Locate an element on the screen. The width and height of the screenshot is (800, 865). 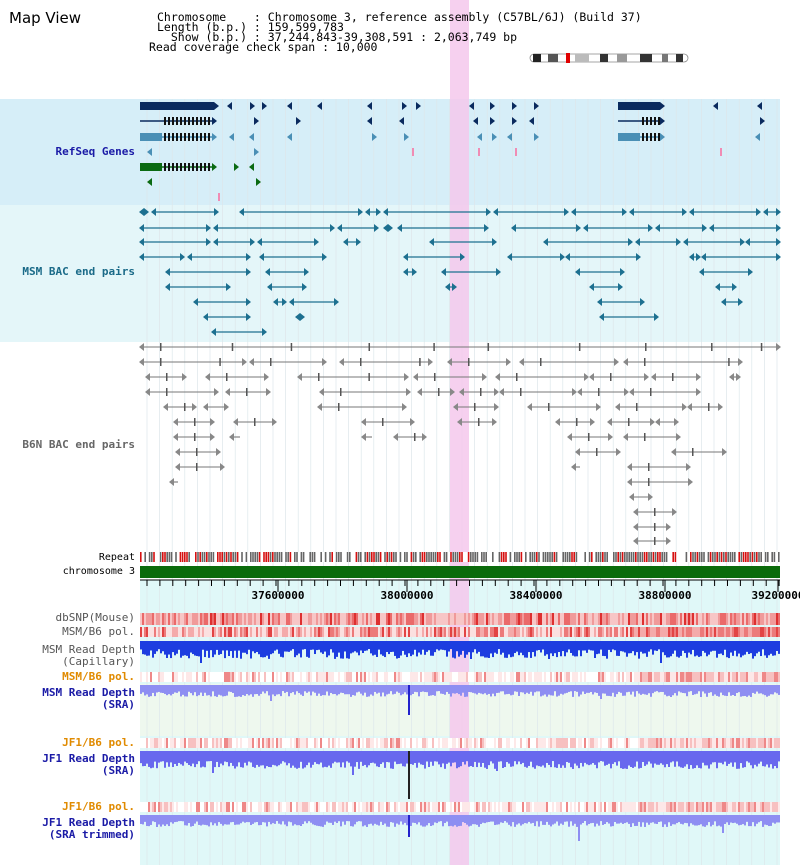
repeat-track is located at coordinates (460, 557).